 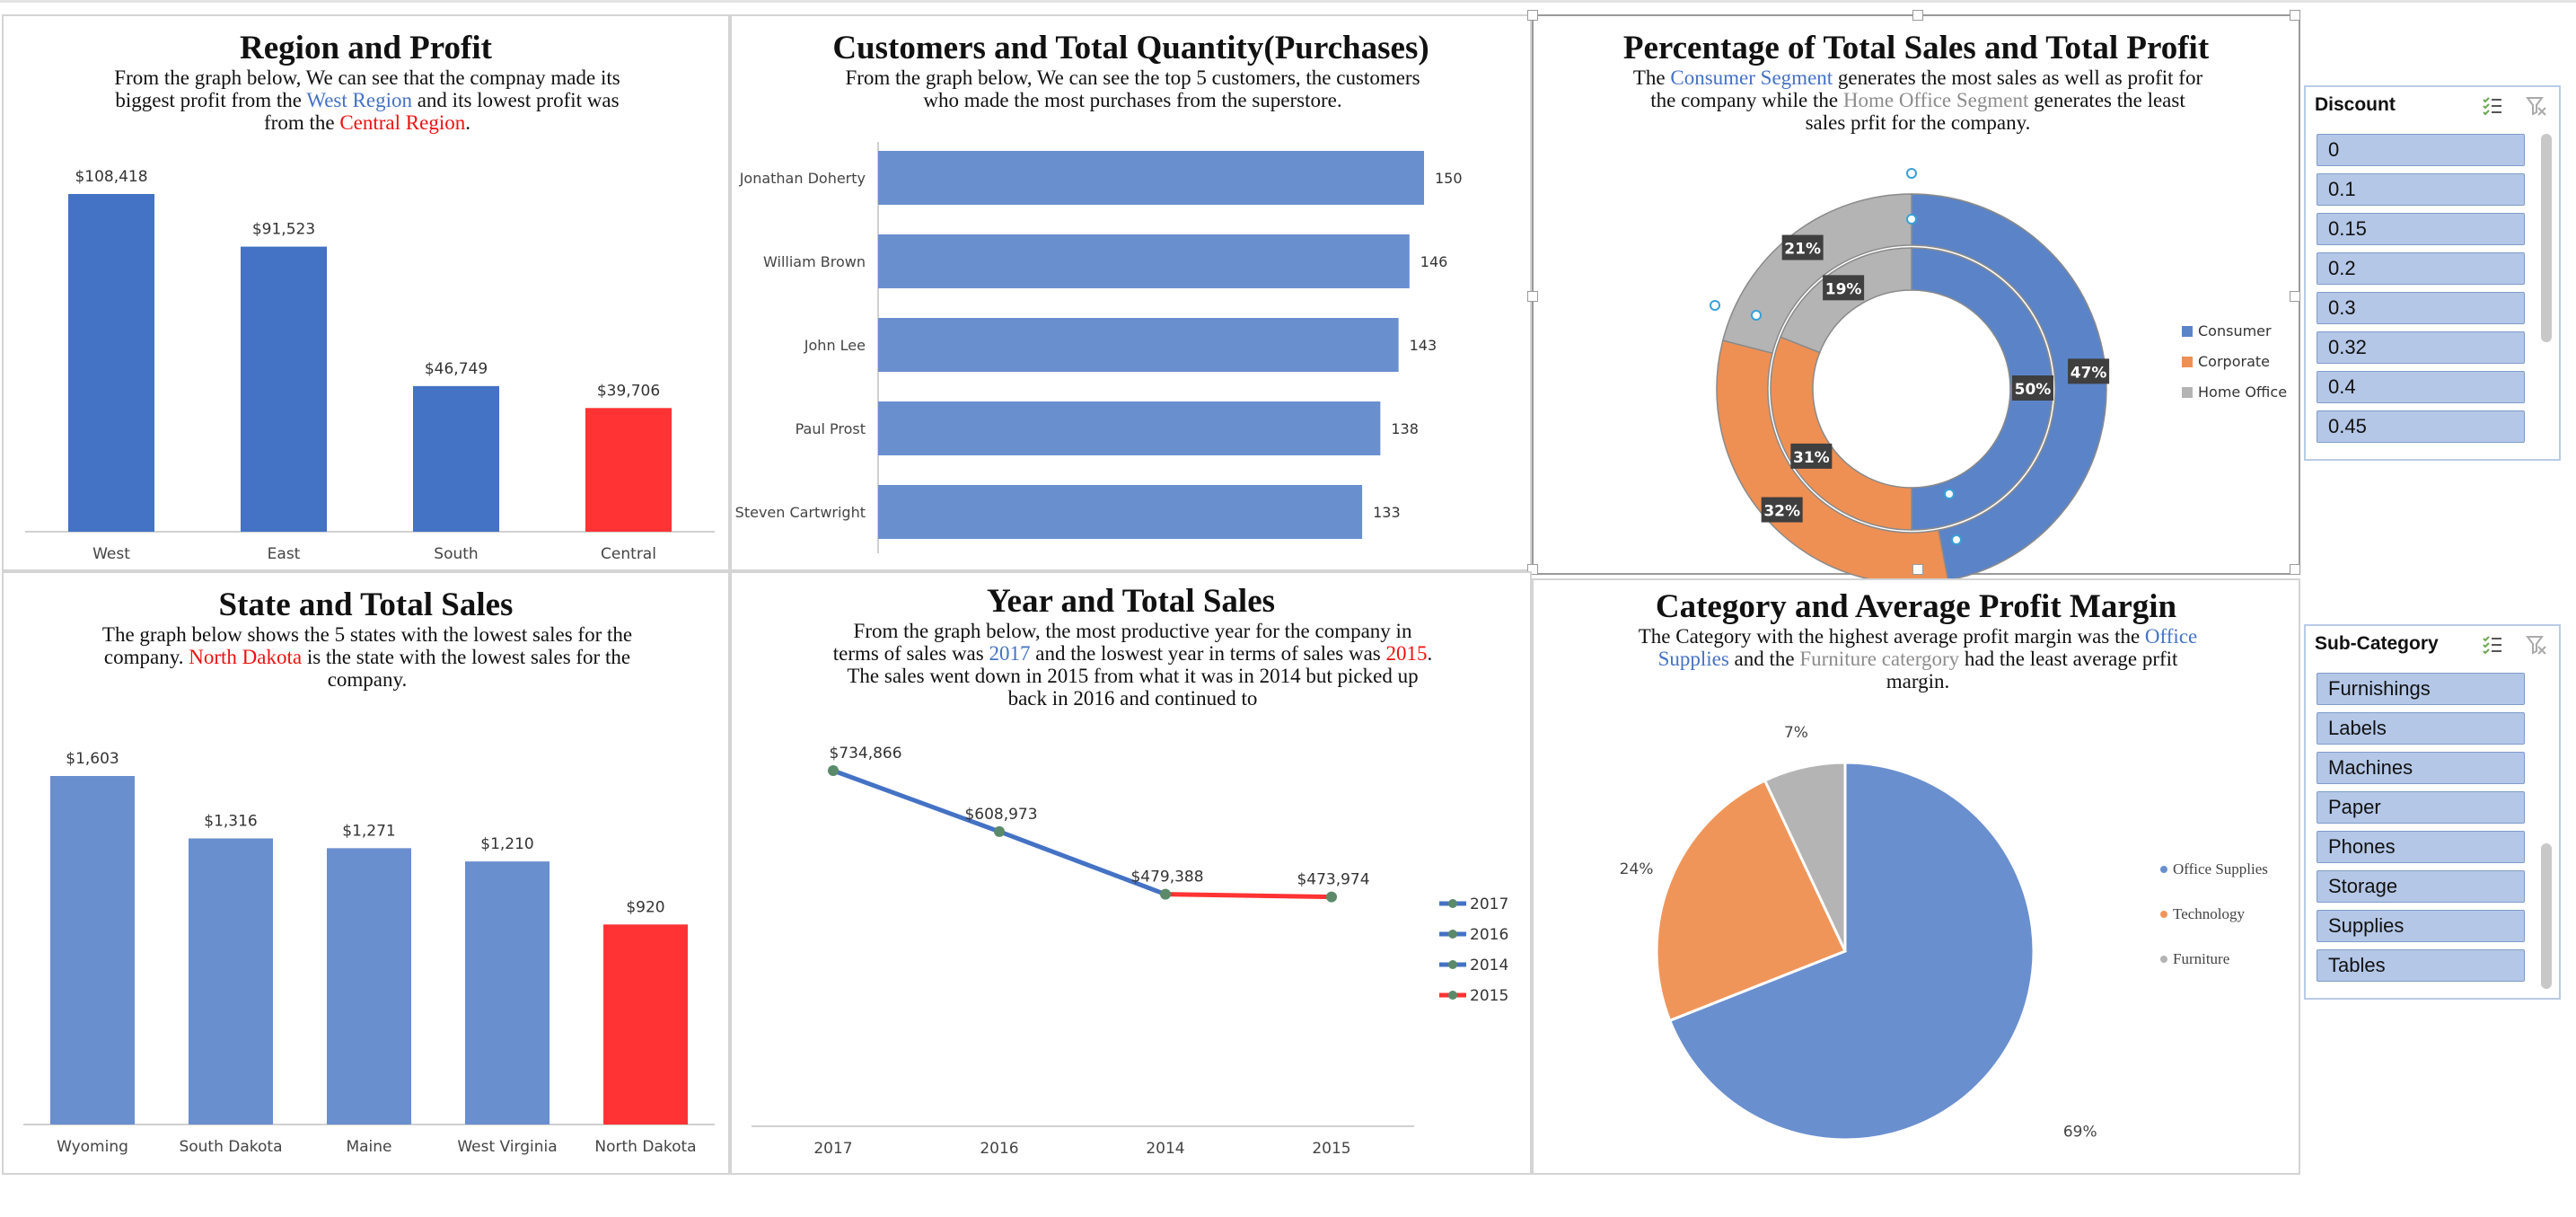 I want to click on discount-slicer-scrollbar, so click(x=2546, y=238).